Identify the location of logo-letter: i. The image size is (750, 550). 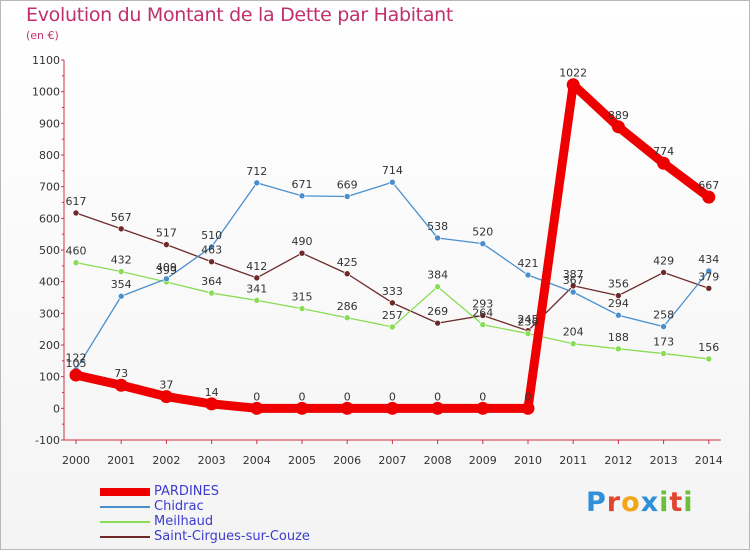
(664, 502).